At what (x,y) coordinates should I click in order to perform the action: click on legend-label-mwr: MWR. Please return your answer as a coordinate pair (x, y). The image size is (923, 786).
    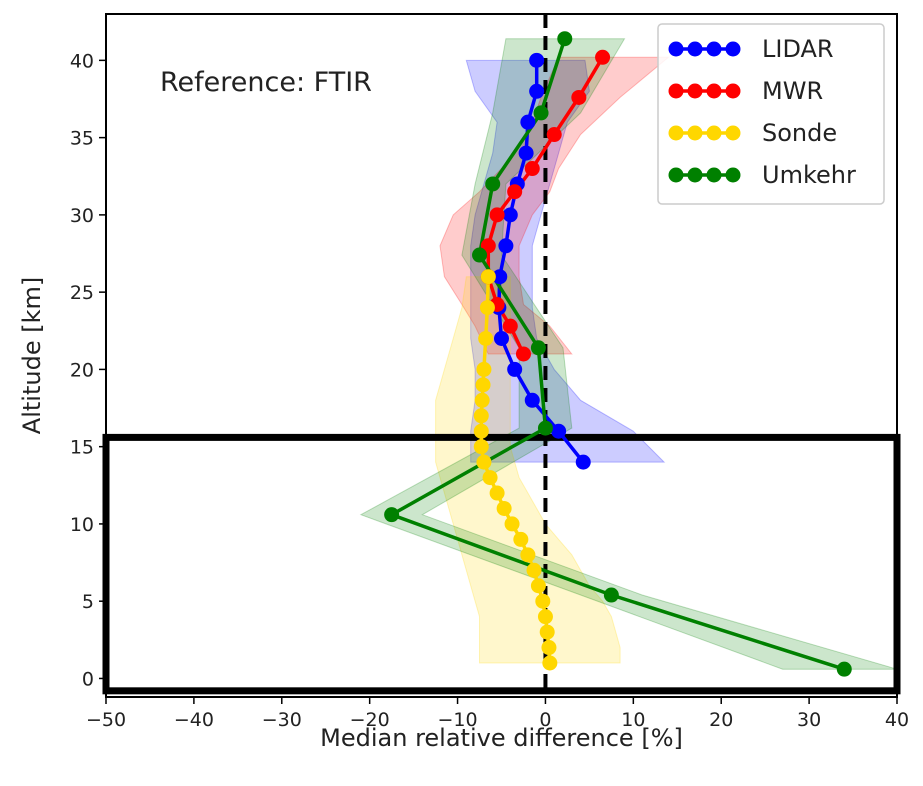
    Looking at the image, I should click on (792, 91).